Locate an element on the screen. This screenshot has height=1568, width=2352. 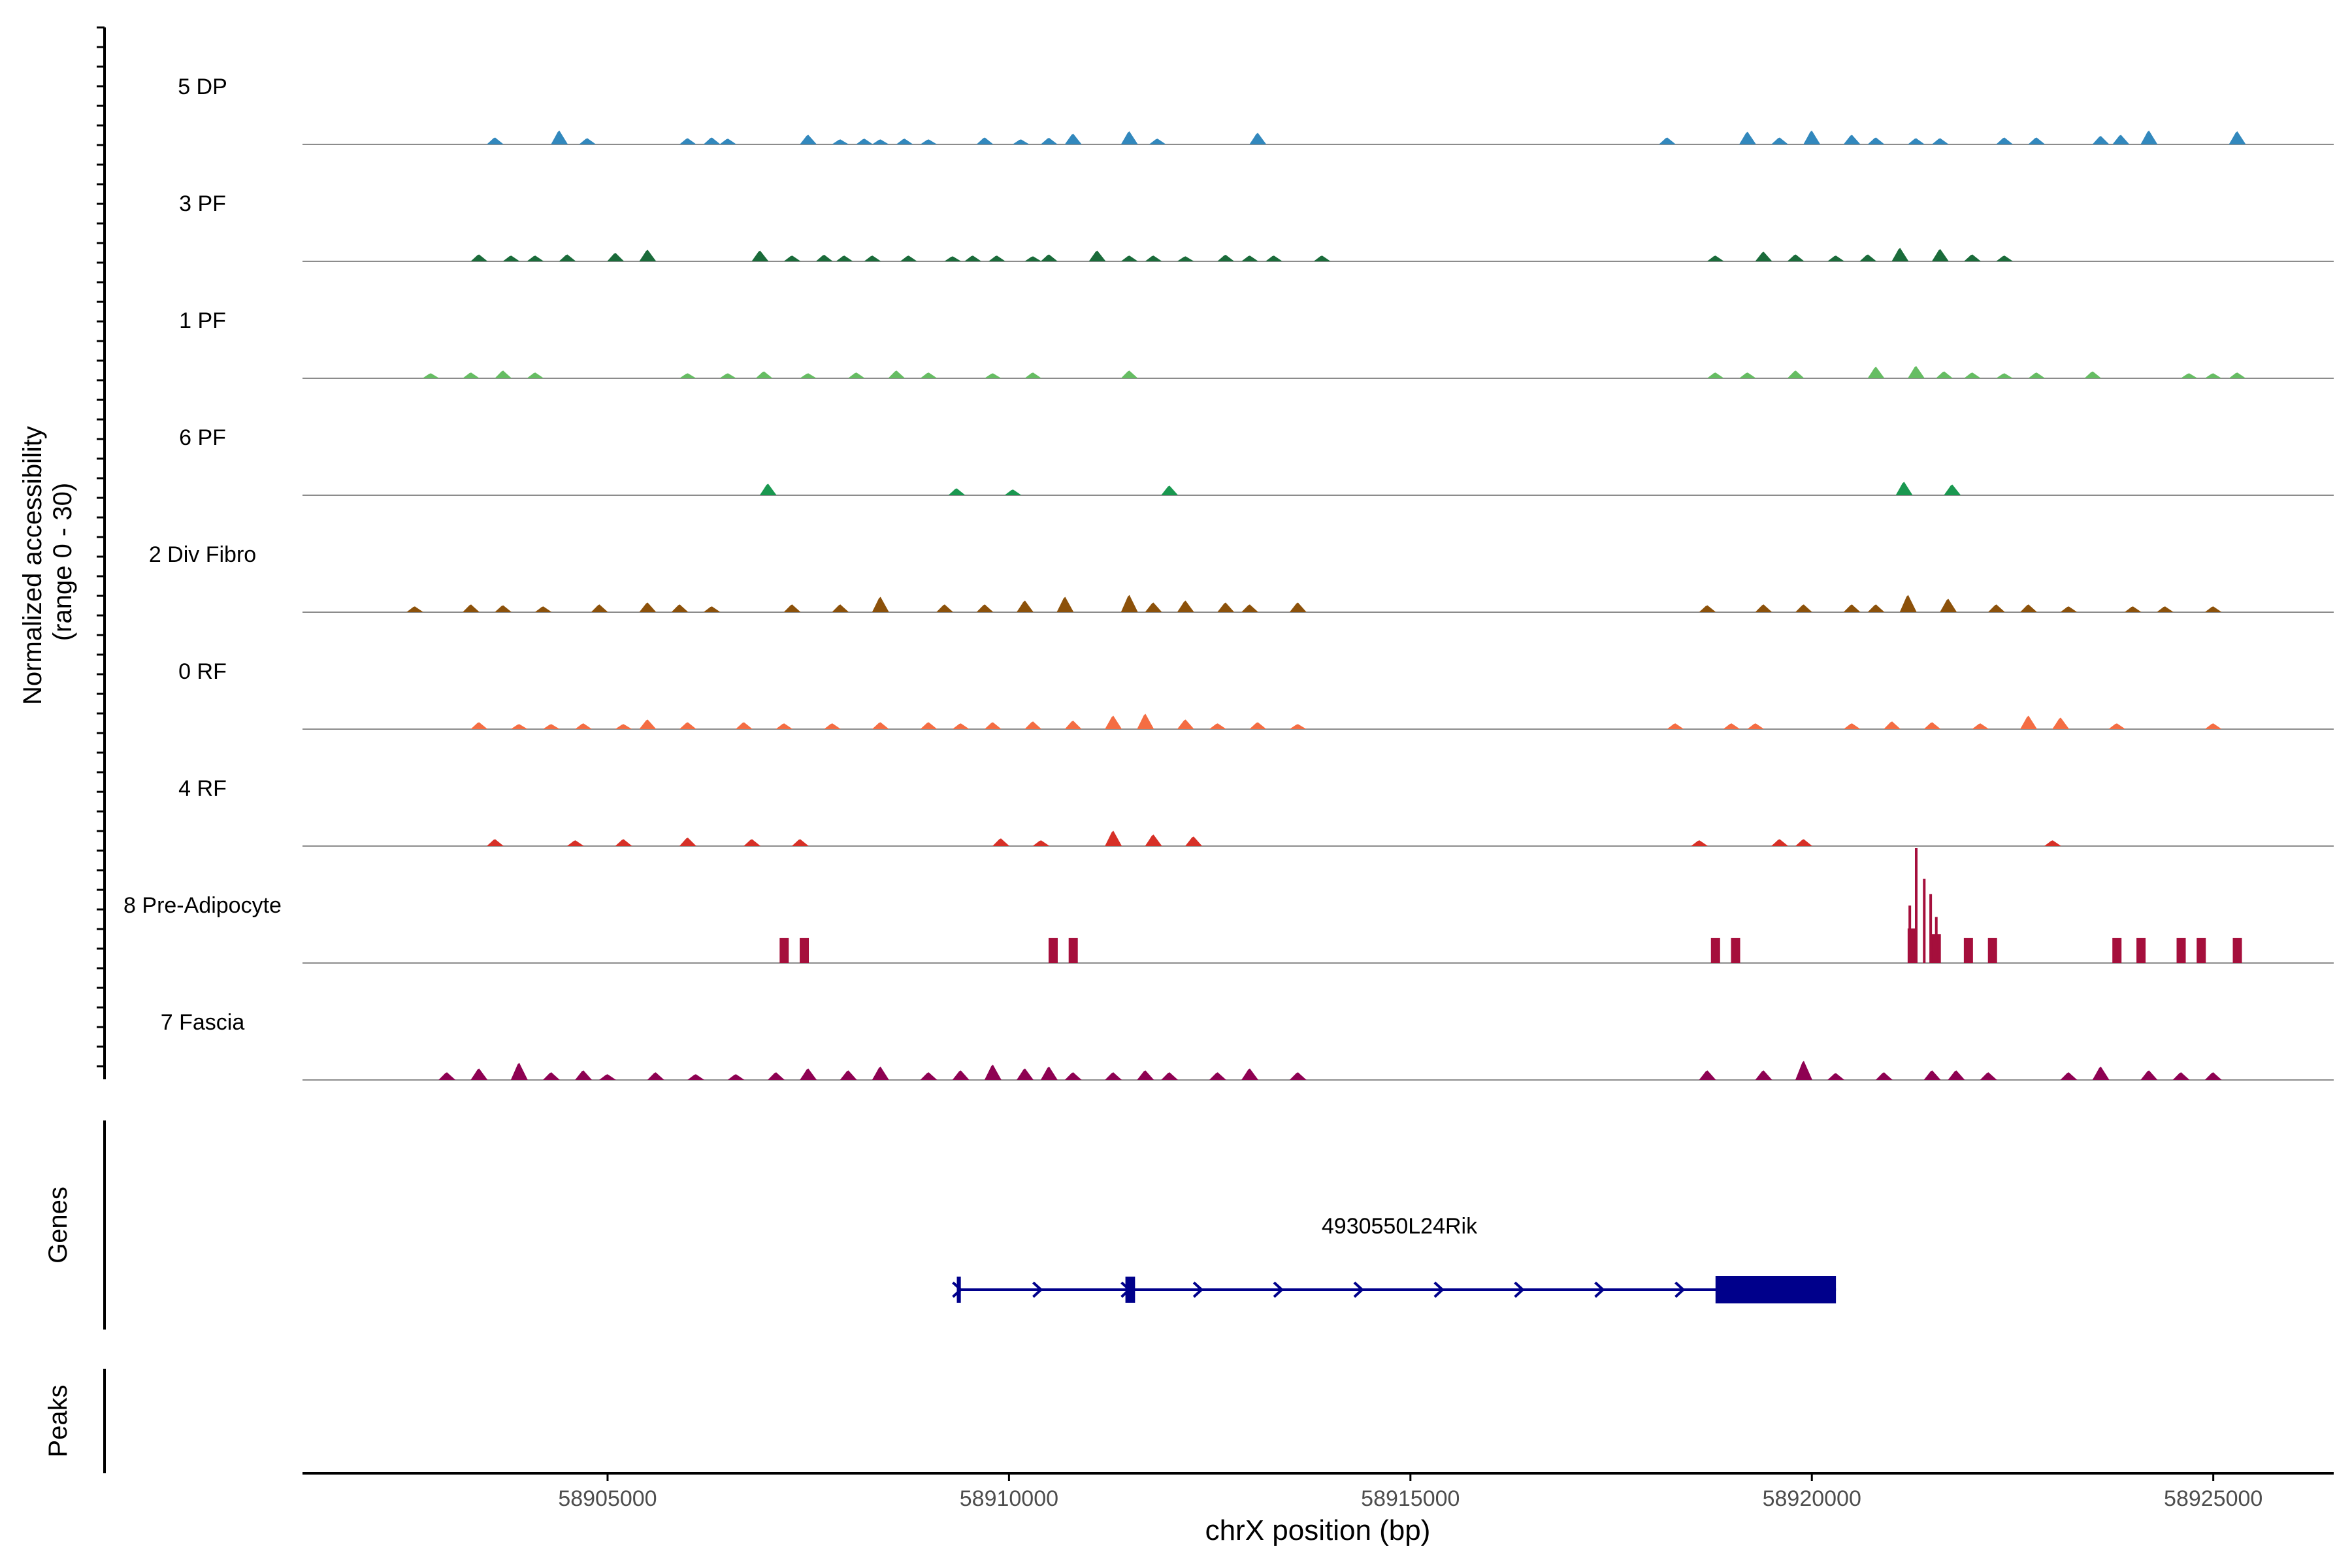
peaks-panel: Peaks is located at coordinates (75, 1421).